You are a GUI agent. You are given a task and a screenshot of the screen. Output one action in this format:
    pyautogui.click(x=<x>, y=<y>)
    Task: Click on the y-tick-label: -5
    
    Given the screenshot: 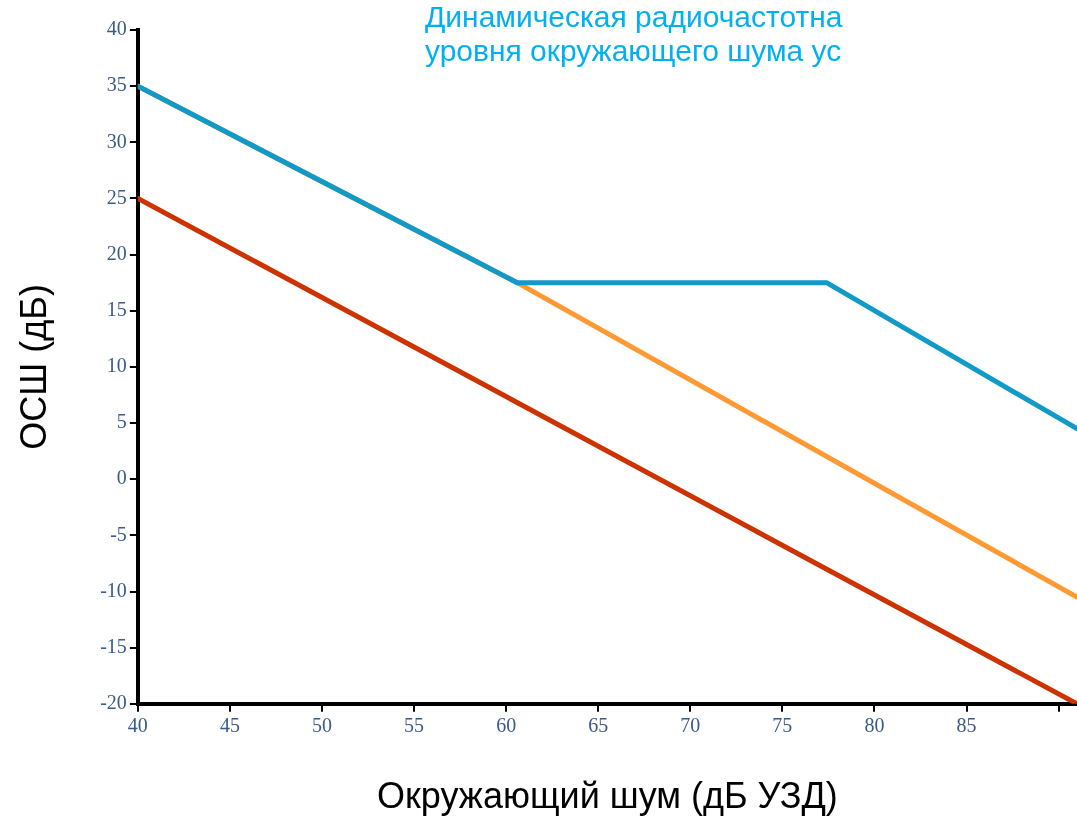 What is the action you would take?
    pyautogui.click(x=118, y=533)
    